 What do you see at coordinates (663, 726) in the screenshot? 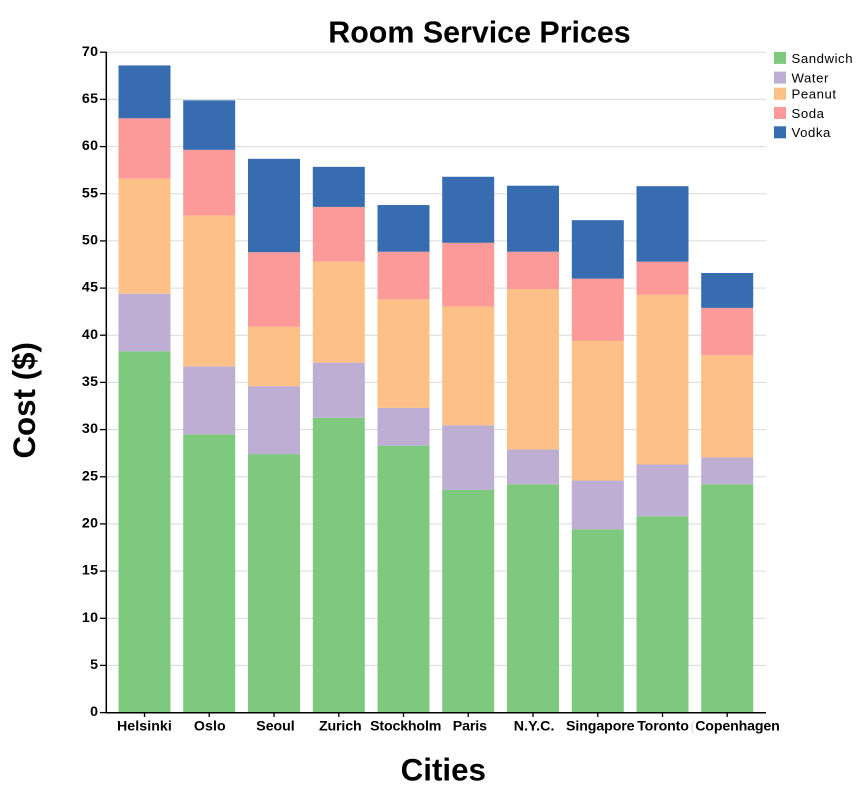
I see `svg-text: Toronto` at bounding box center [663, 726].